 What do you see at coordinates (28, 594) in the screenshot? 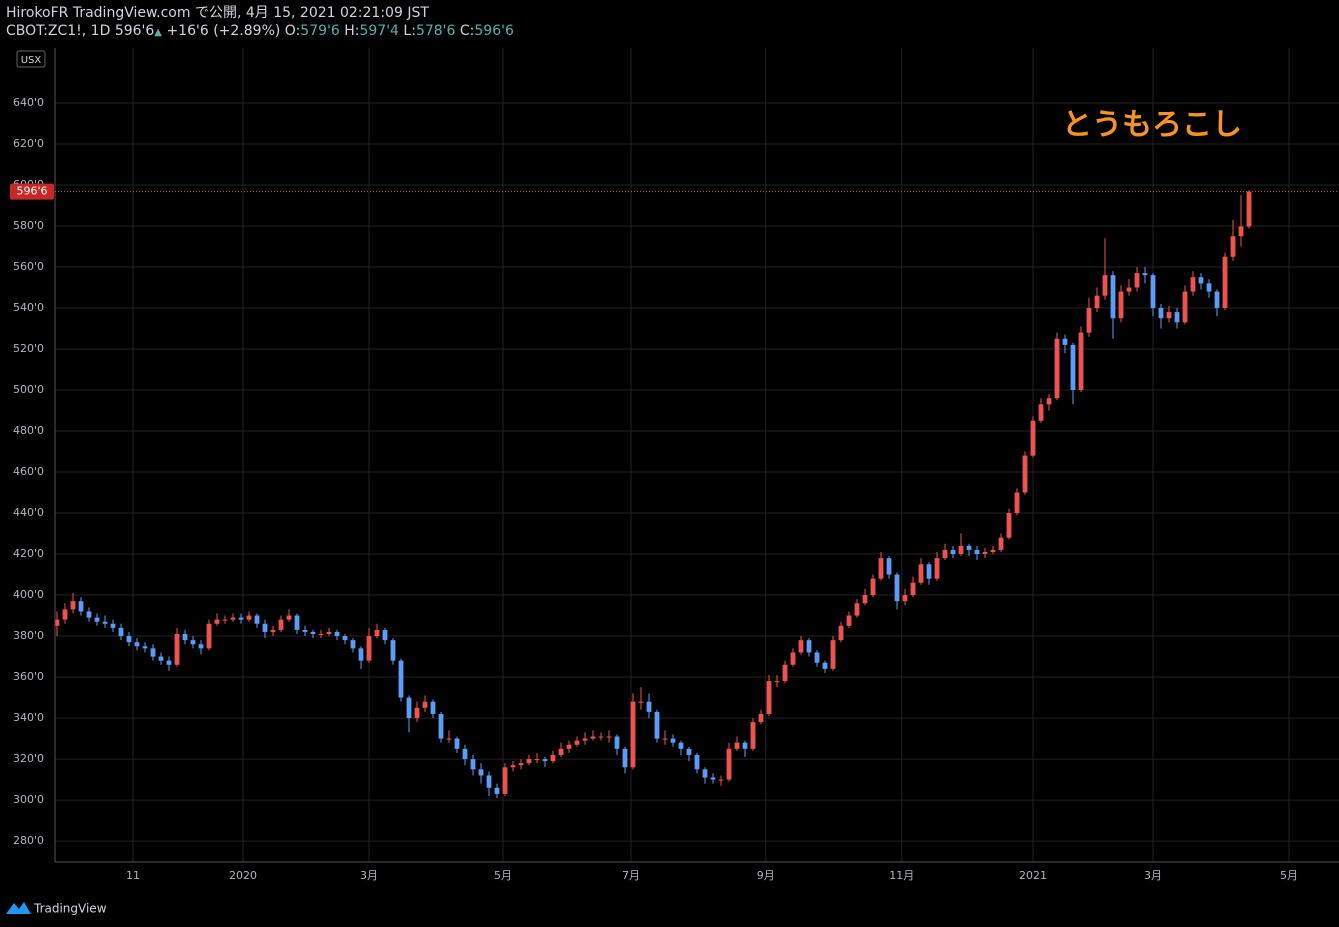
I see `y-tick-label: 400'0` at bounding box center [28, 594].